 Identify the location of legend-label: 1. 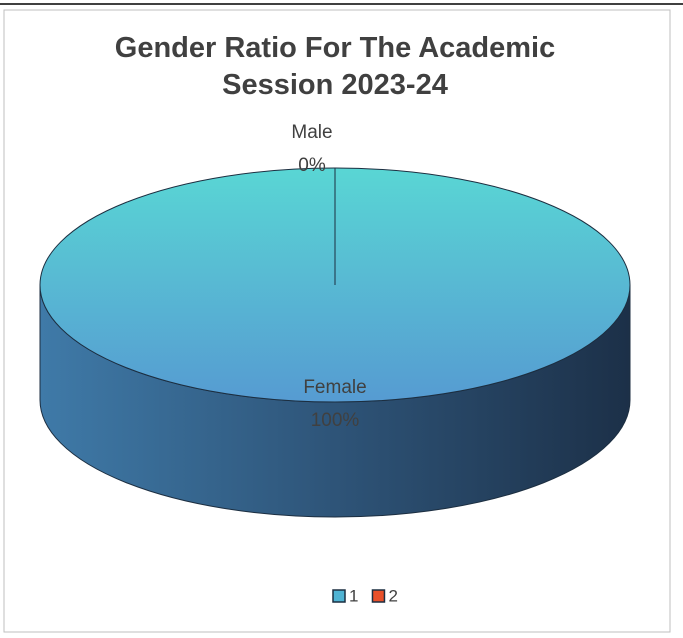
(353, 595).